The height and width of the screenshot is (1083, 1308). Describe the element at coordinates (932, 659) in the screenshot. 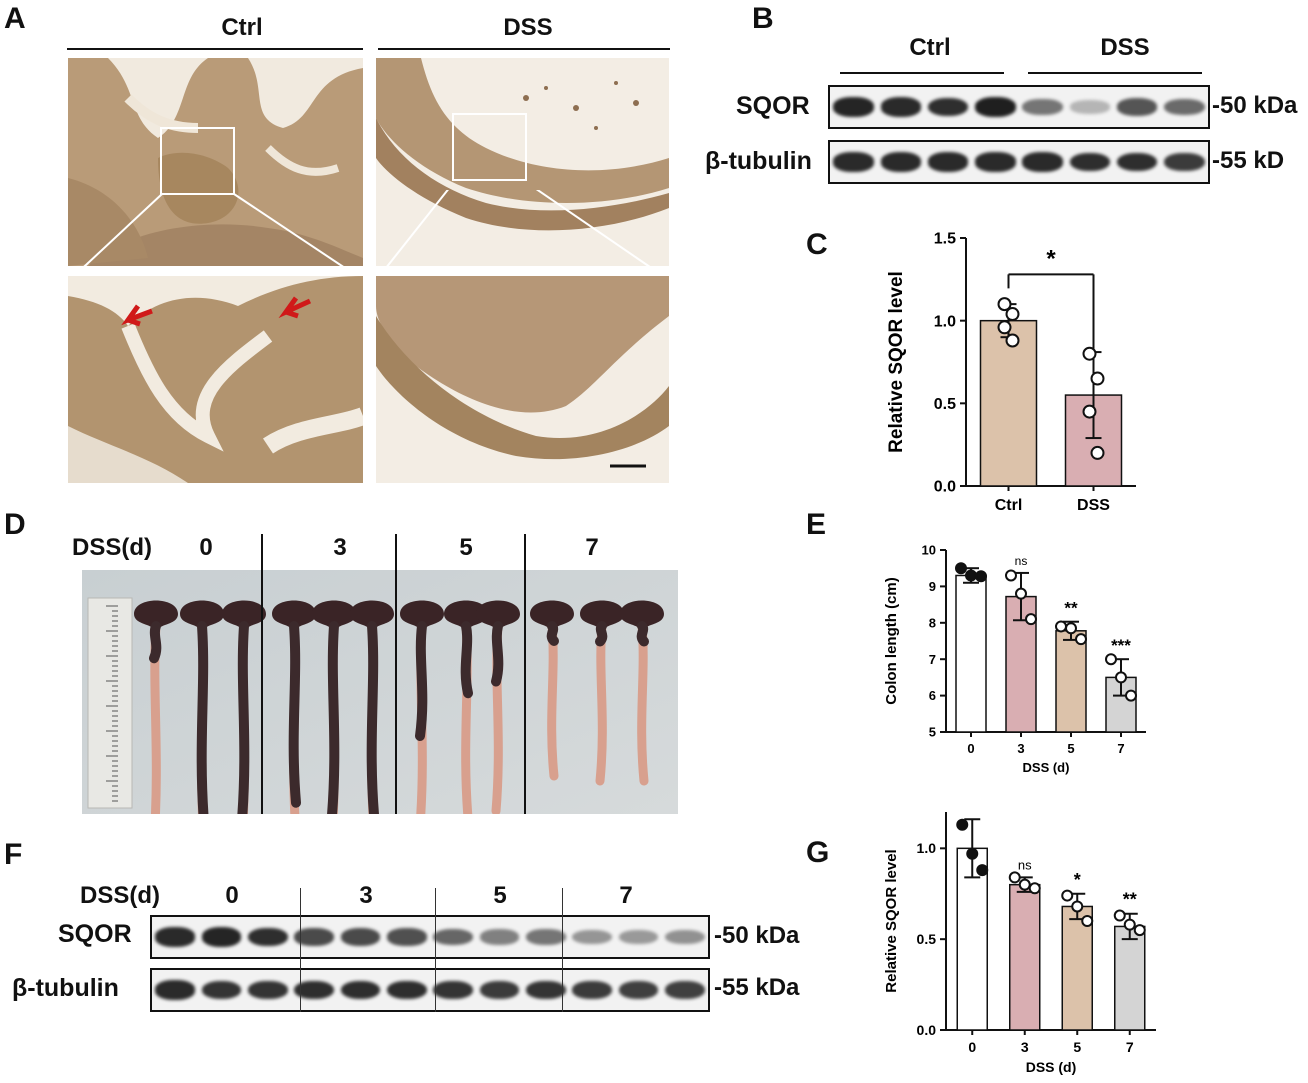

I see `y-tick-label: 7` at that location.